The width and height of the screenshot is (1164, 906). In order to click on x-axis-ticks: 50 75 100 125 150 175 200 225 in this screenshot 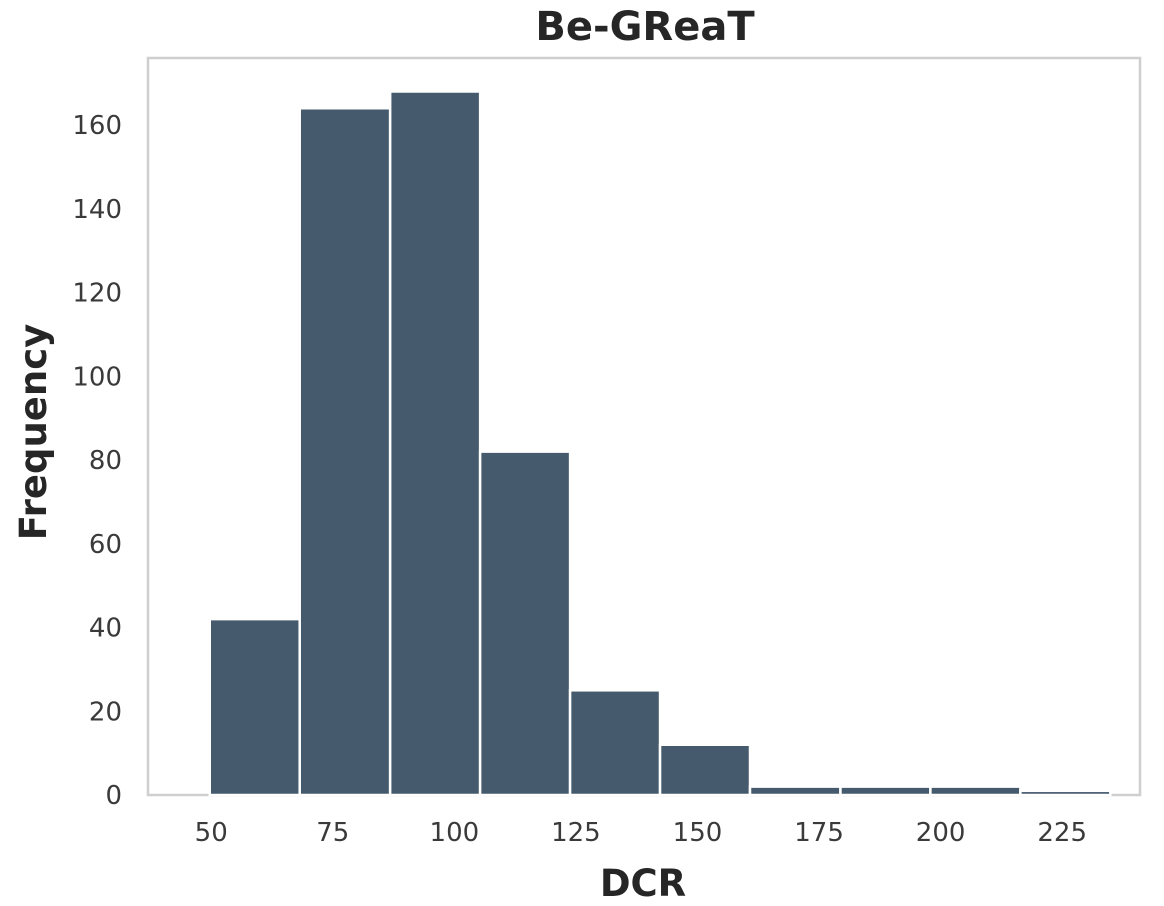, I will do `click(641, 833)`.